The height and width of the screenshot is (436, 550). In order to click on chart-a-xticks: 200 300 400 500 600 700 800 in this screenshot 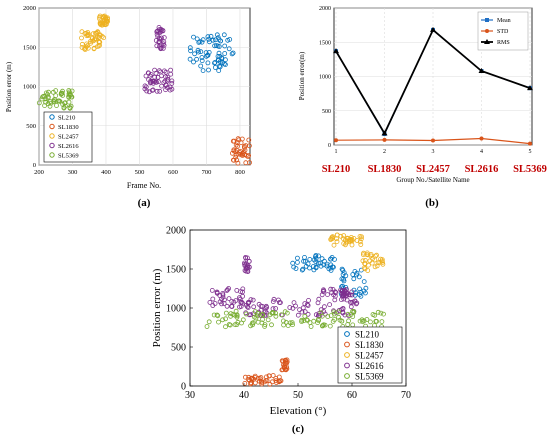, I will do `click(139, 172)`.